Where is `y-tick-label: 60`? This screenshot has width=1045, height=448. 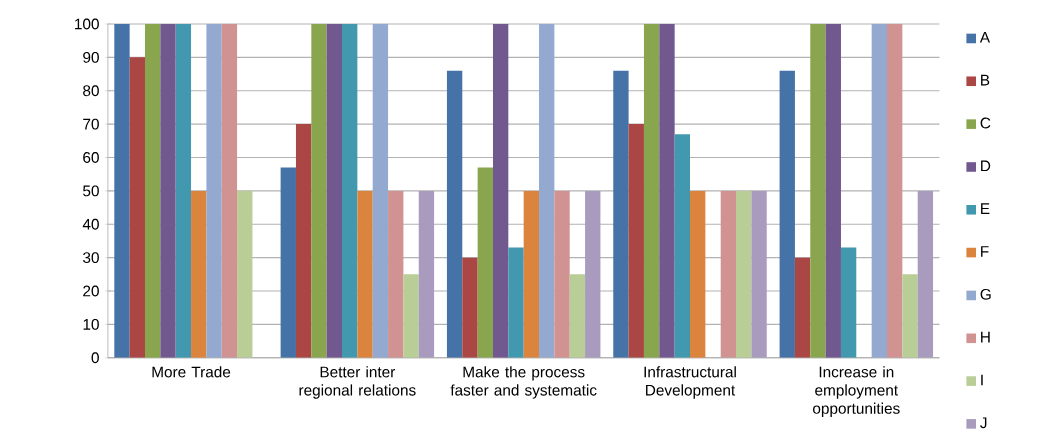
y-tick-label: 60 is located at coordinates (91, 157).